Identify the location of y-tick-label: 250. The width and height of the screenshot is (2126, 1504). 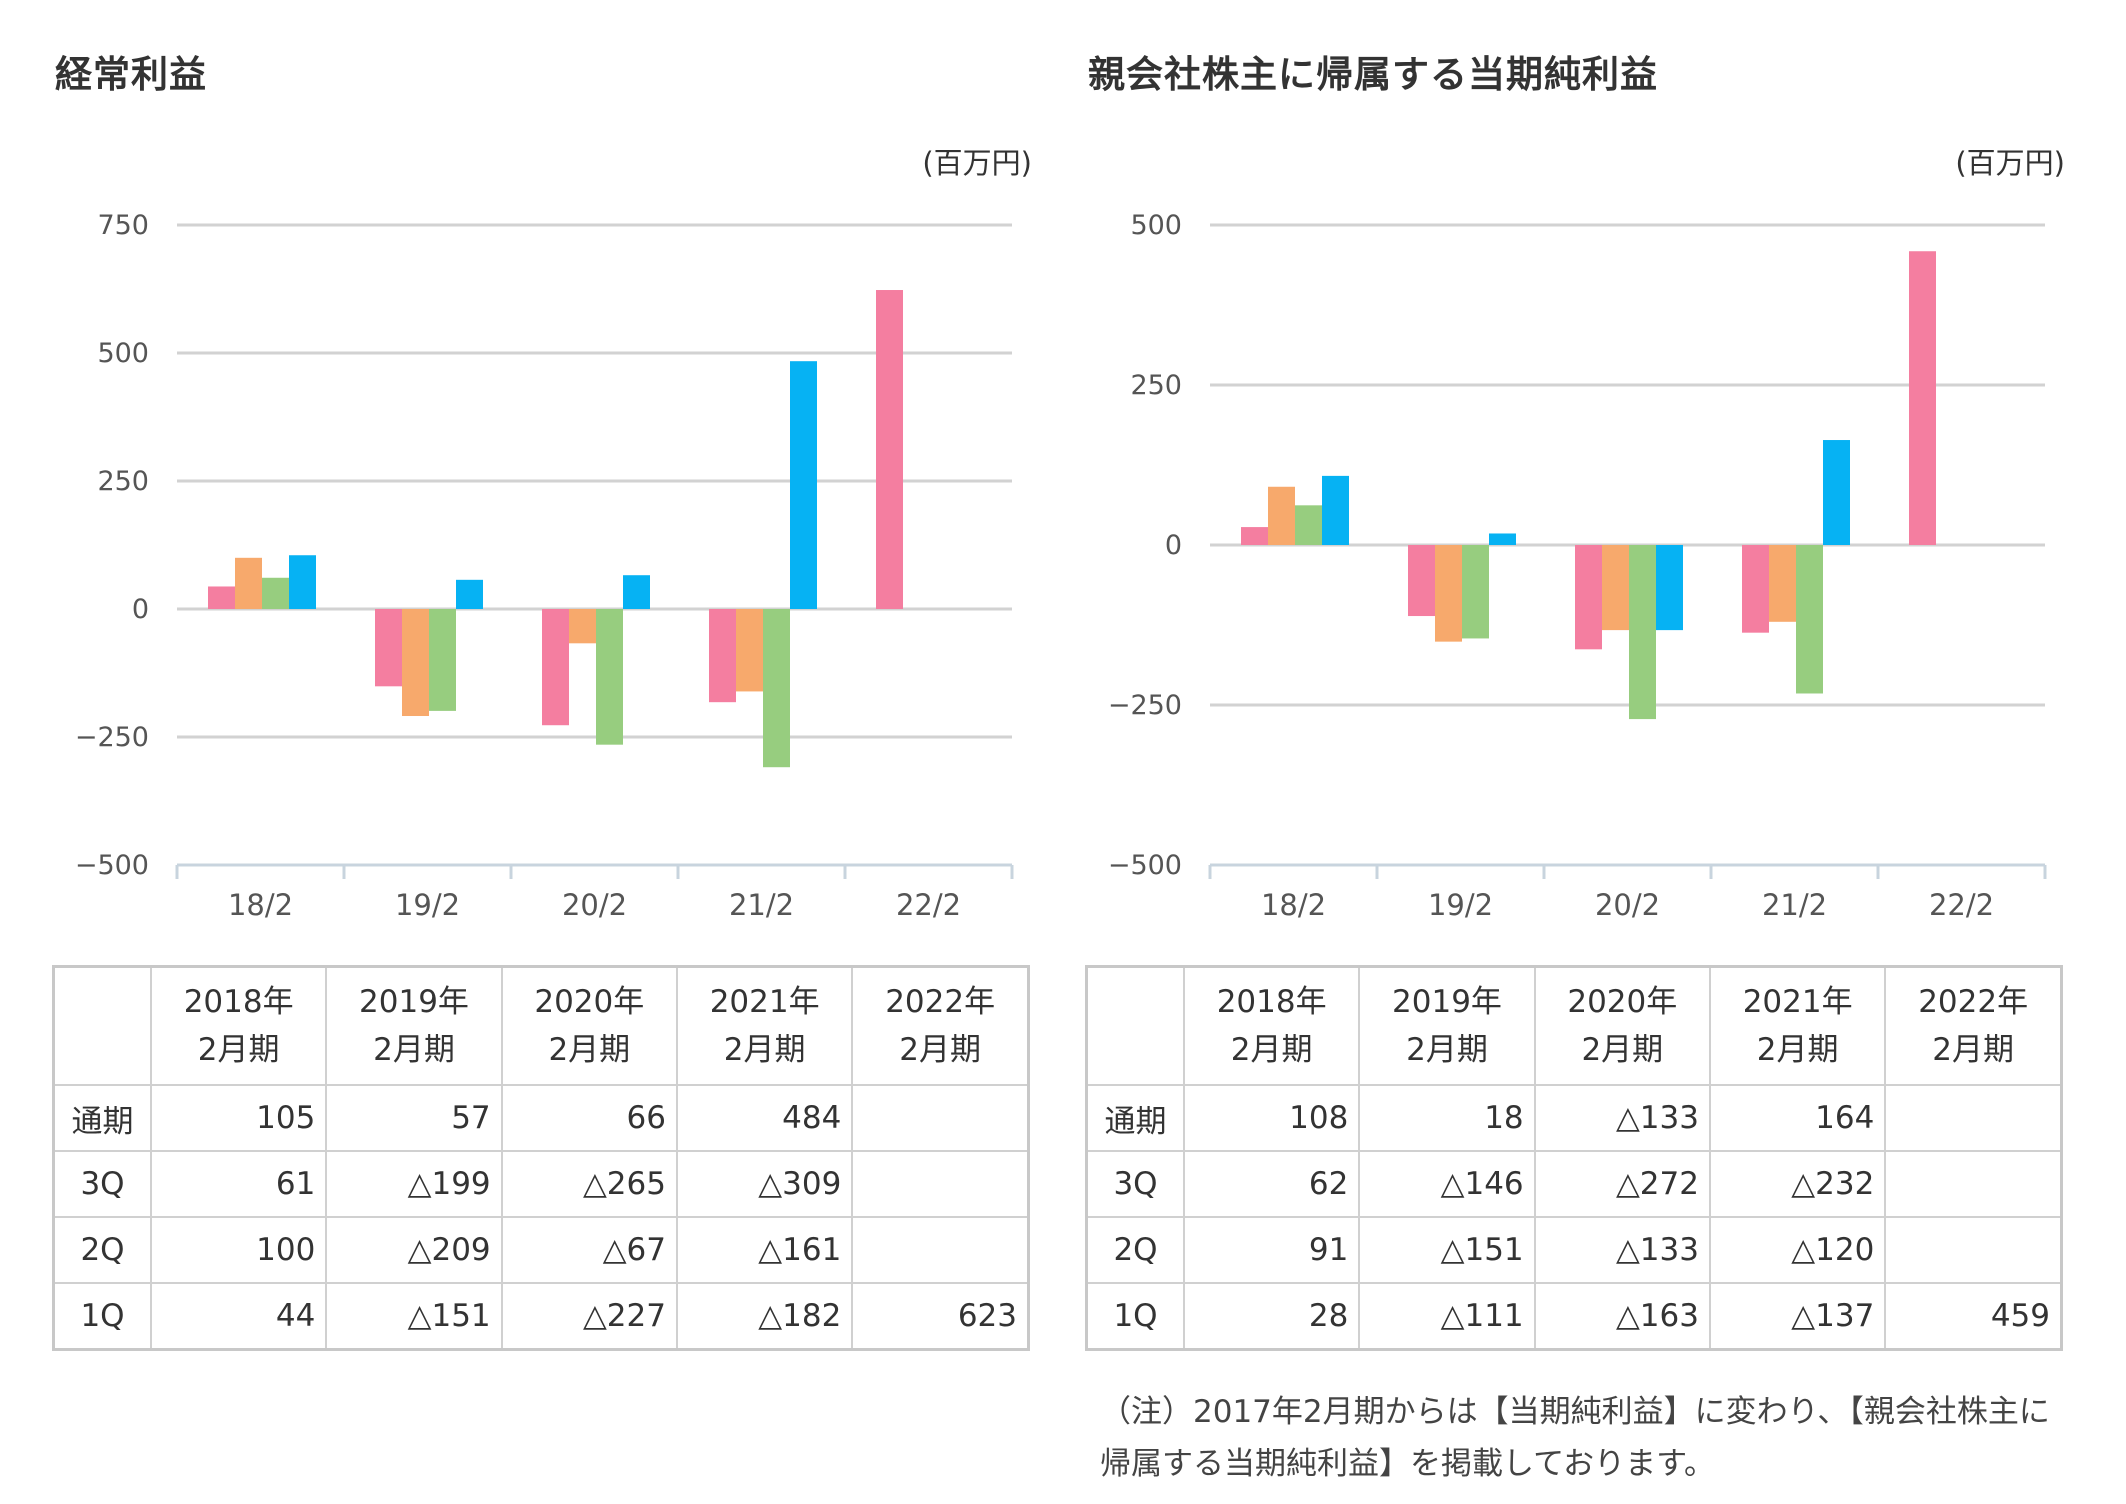
(1156, 385).